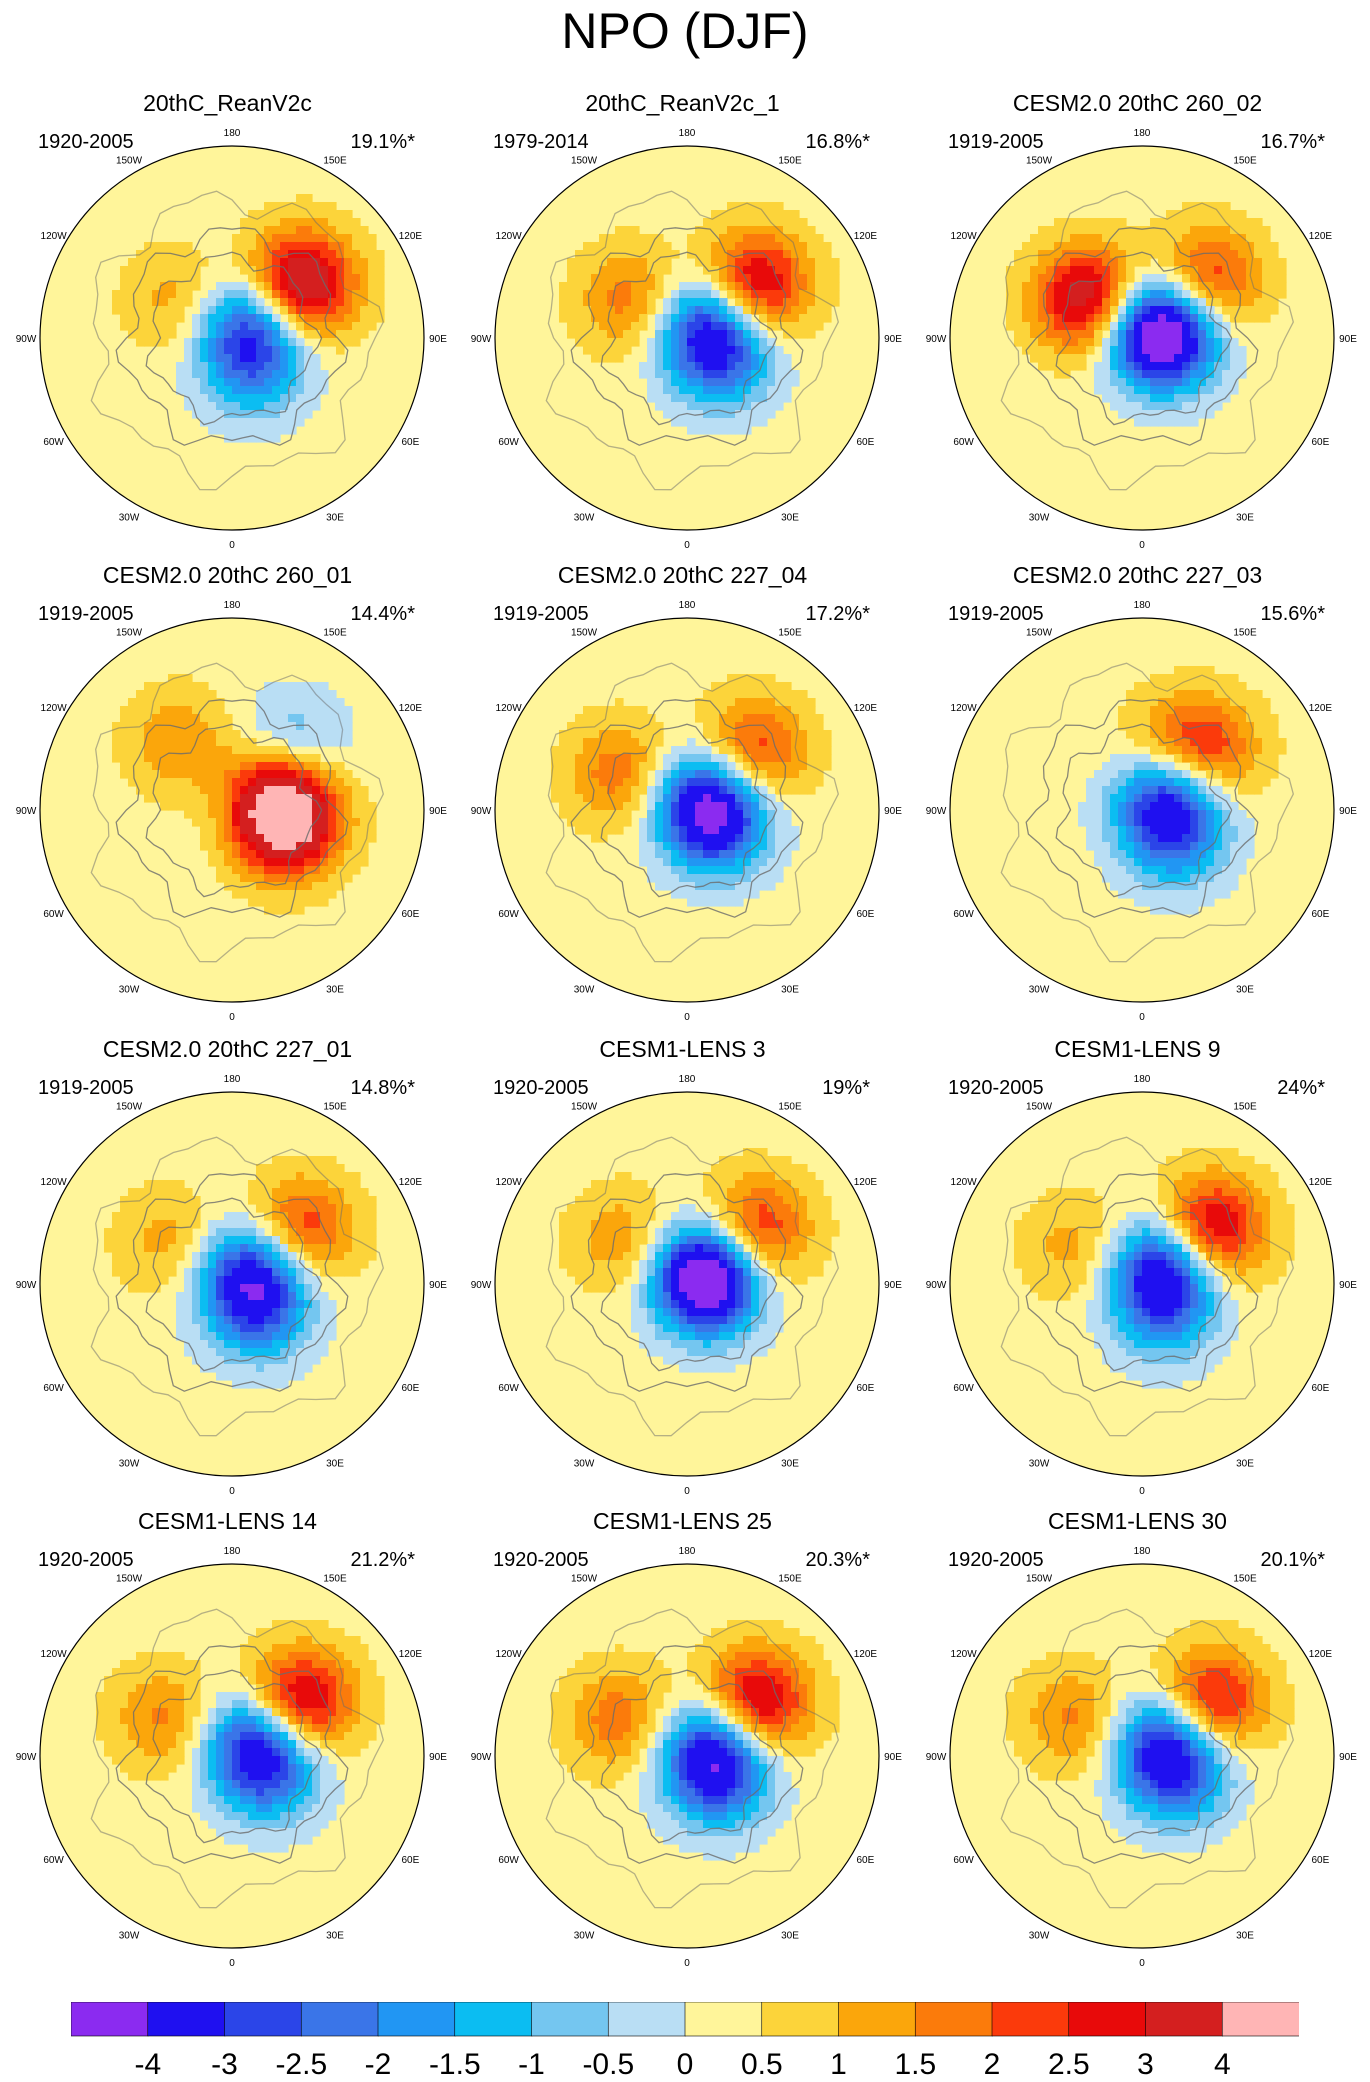  I want to click on colorbar-label: 3, so click(1145, 2063).